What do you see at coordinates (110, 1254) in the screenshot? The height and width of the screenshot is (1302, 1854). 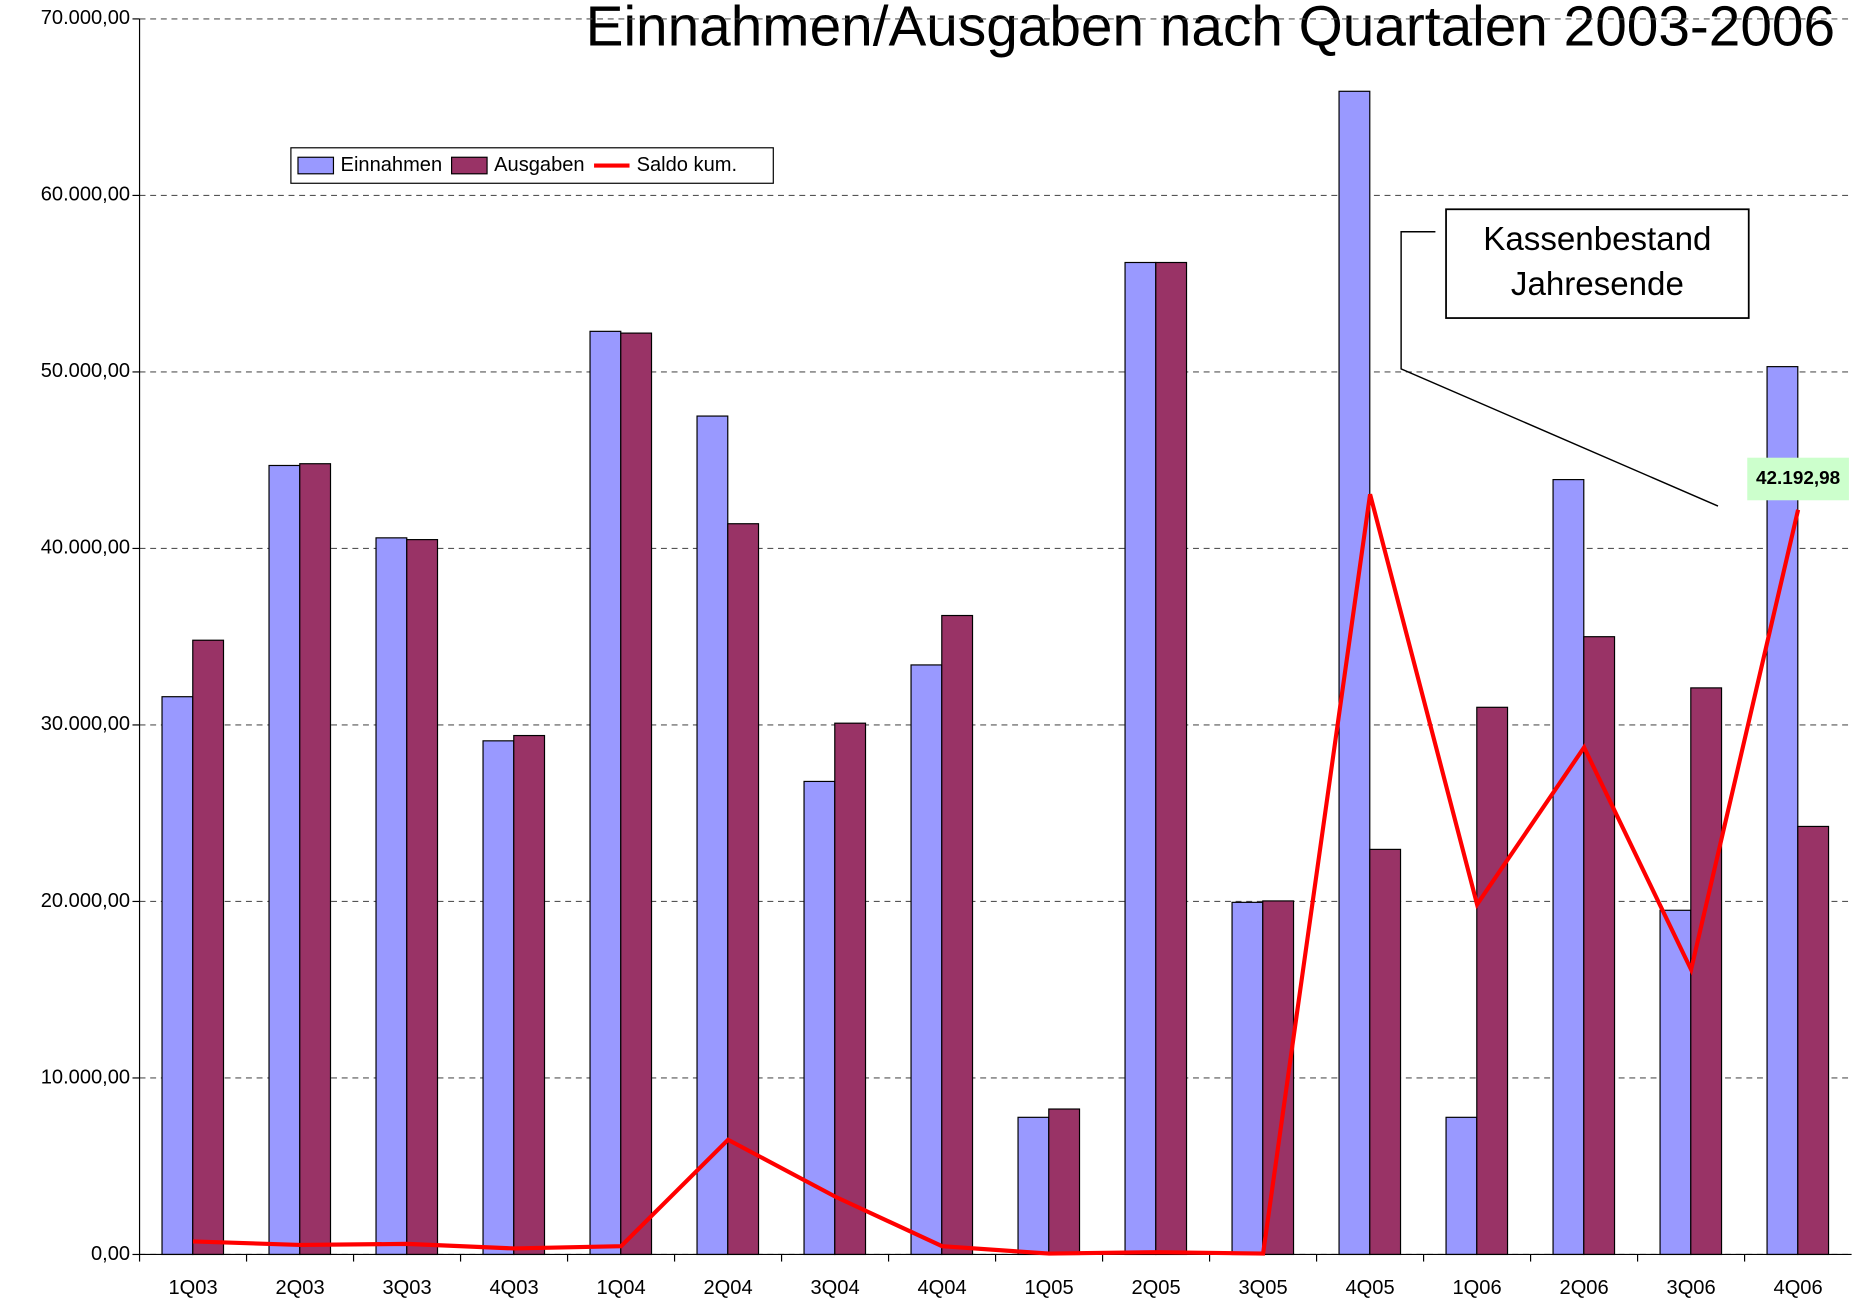 I see `y-tick-label: 0,00` at bounding box center [110, 1254].